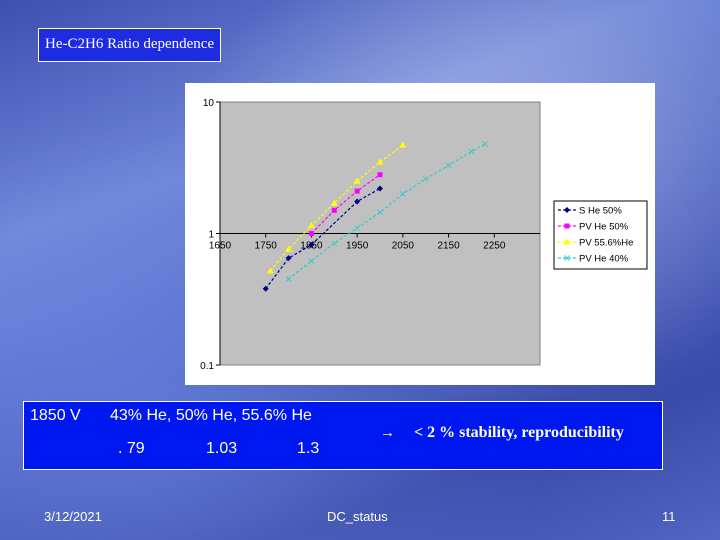 The width and height of the screenshot is (720, 540). I want to click on slide-title: He-C2H6 Ratio dependence, so click(130, 45).